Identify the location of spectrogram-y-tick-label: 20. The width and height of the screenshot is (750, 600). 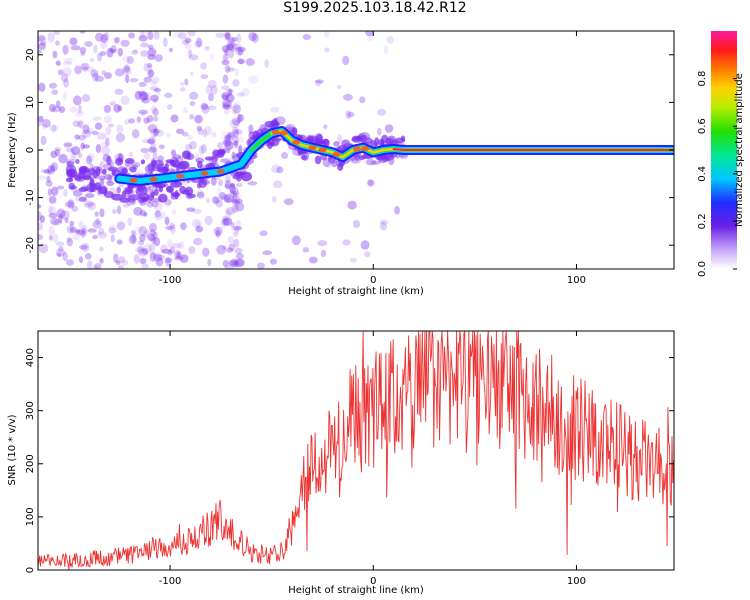
(30, 54).